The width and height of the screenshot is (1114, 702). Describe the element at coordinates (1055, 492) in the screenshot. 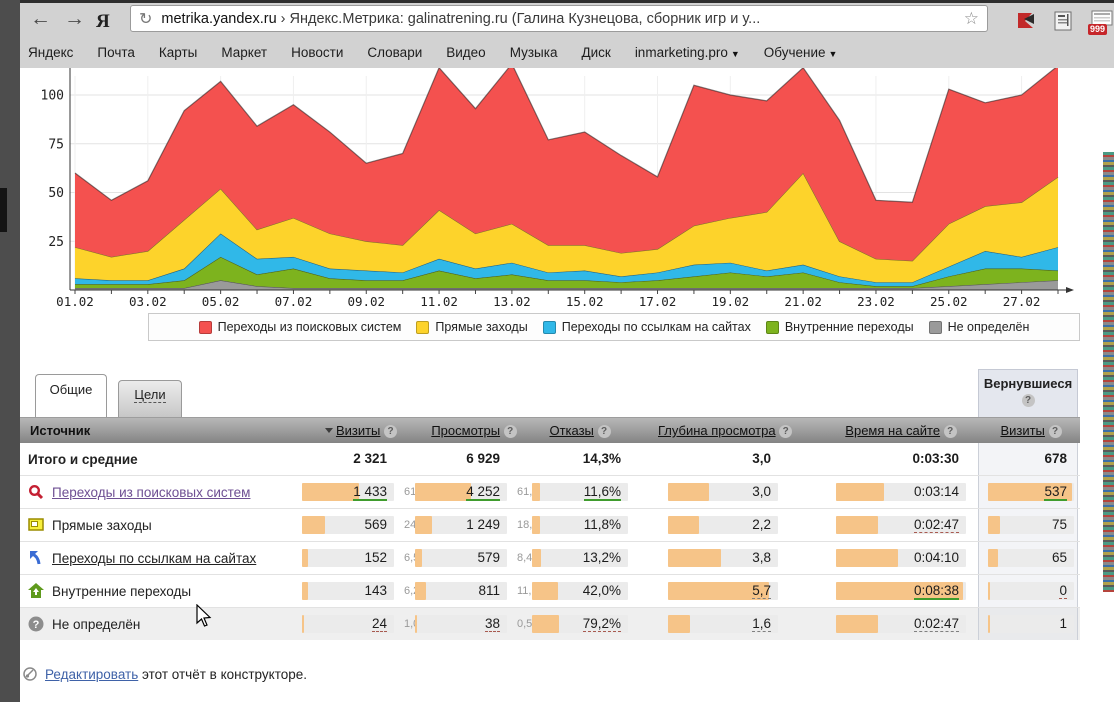

I see `cell-returned: 537` at that location.